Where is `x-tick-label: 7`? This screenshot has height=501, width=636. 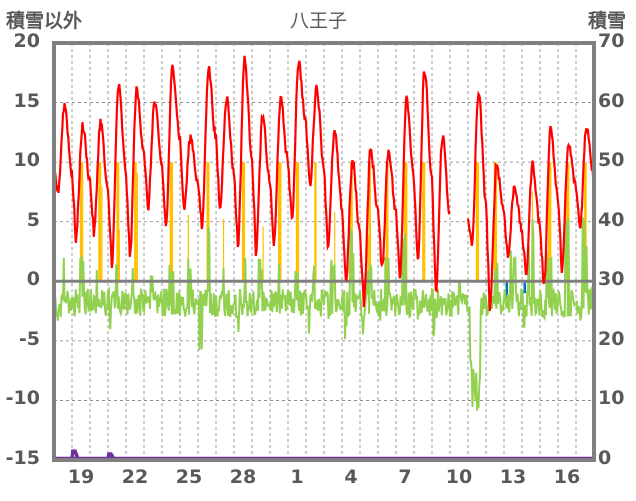 x-tick-label: 7 is located at coordinates (405, 477).